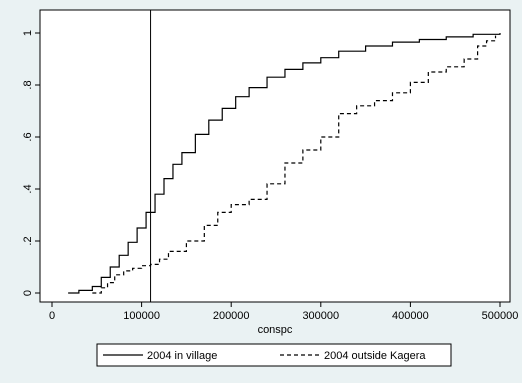 This screenshot has height=383, width=522. I want to click on x-tick-label: 100000, so click(141, 316).